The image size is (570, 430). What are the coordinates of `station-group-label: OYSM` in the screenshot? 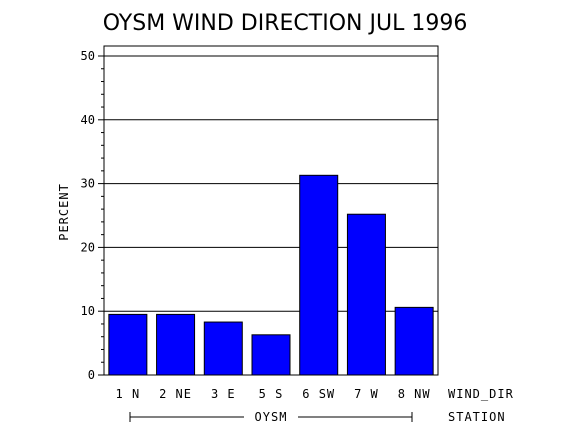 It's located at (271, 417).